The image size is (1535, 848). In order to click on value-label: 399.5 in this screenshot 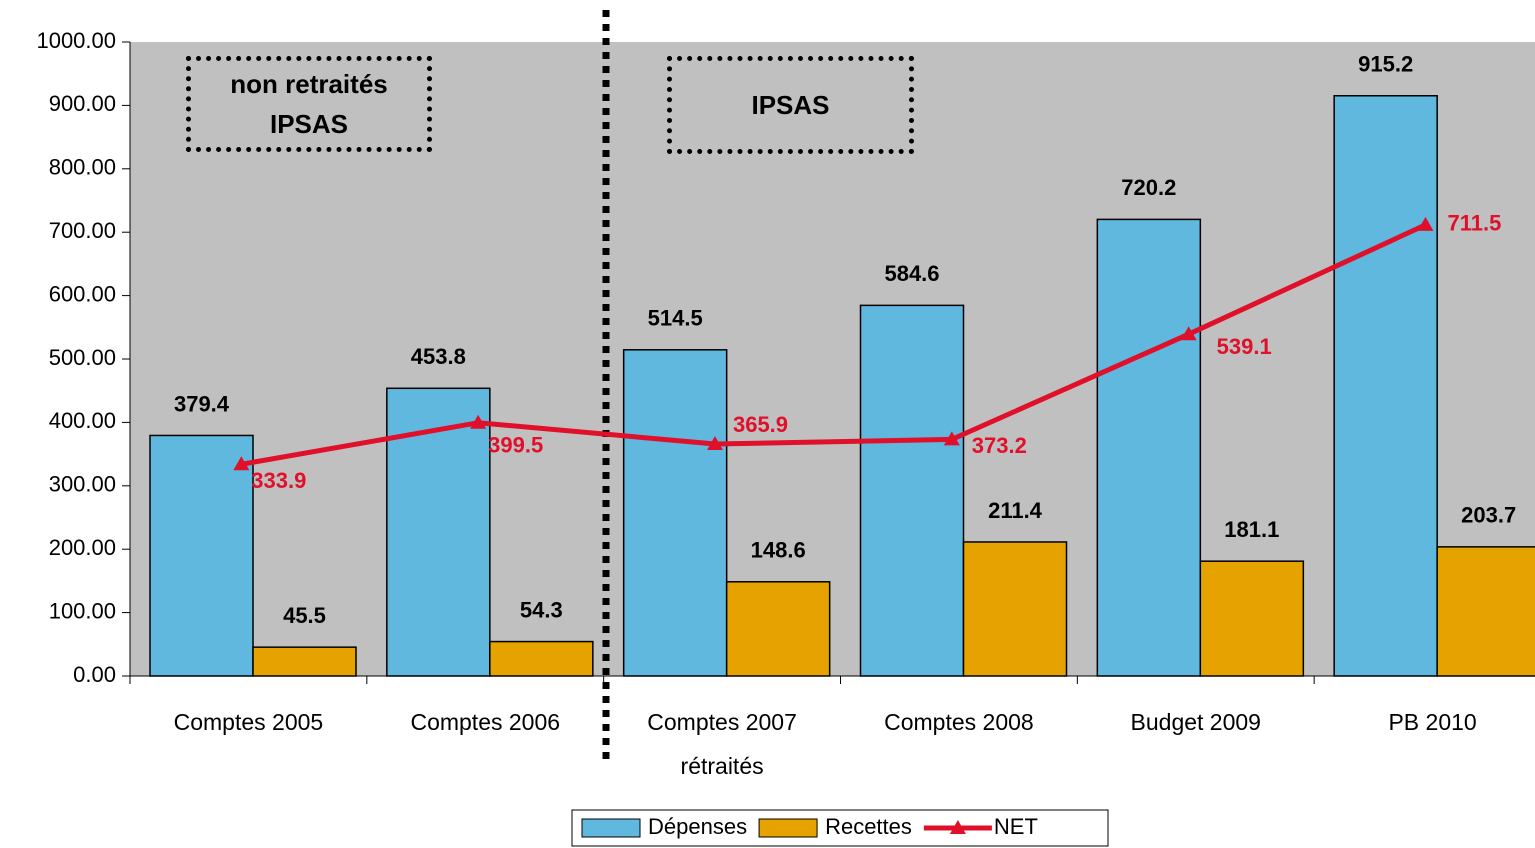, I will do `click(515, 445)`.